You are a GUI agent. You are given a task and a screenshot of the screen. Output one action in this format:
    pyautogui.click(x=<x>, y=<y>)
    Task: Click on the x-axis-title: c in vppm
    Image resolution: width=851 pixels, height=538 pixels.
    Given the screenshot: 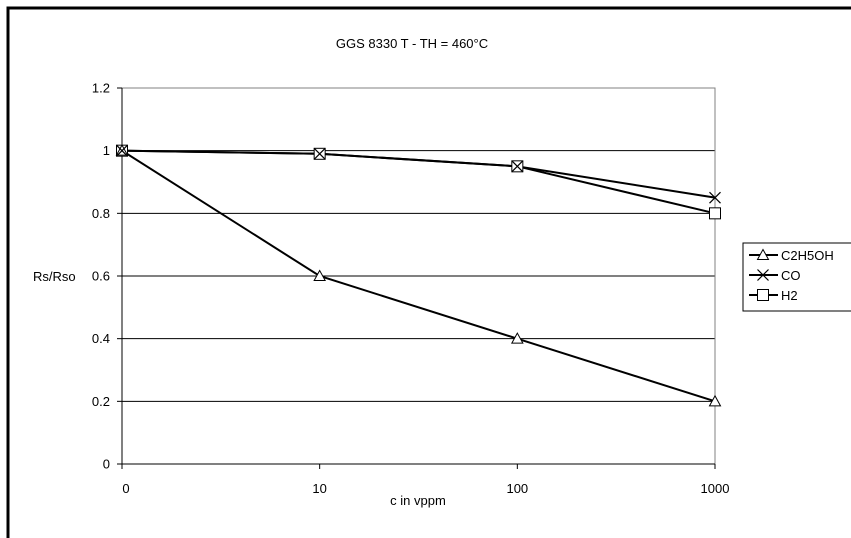 What is the action you would take?
    pyautogui.click(x=418, y=500)
    